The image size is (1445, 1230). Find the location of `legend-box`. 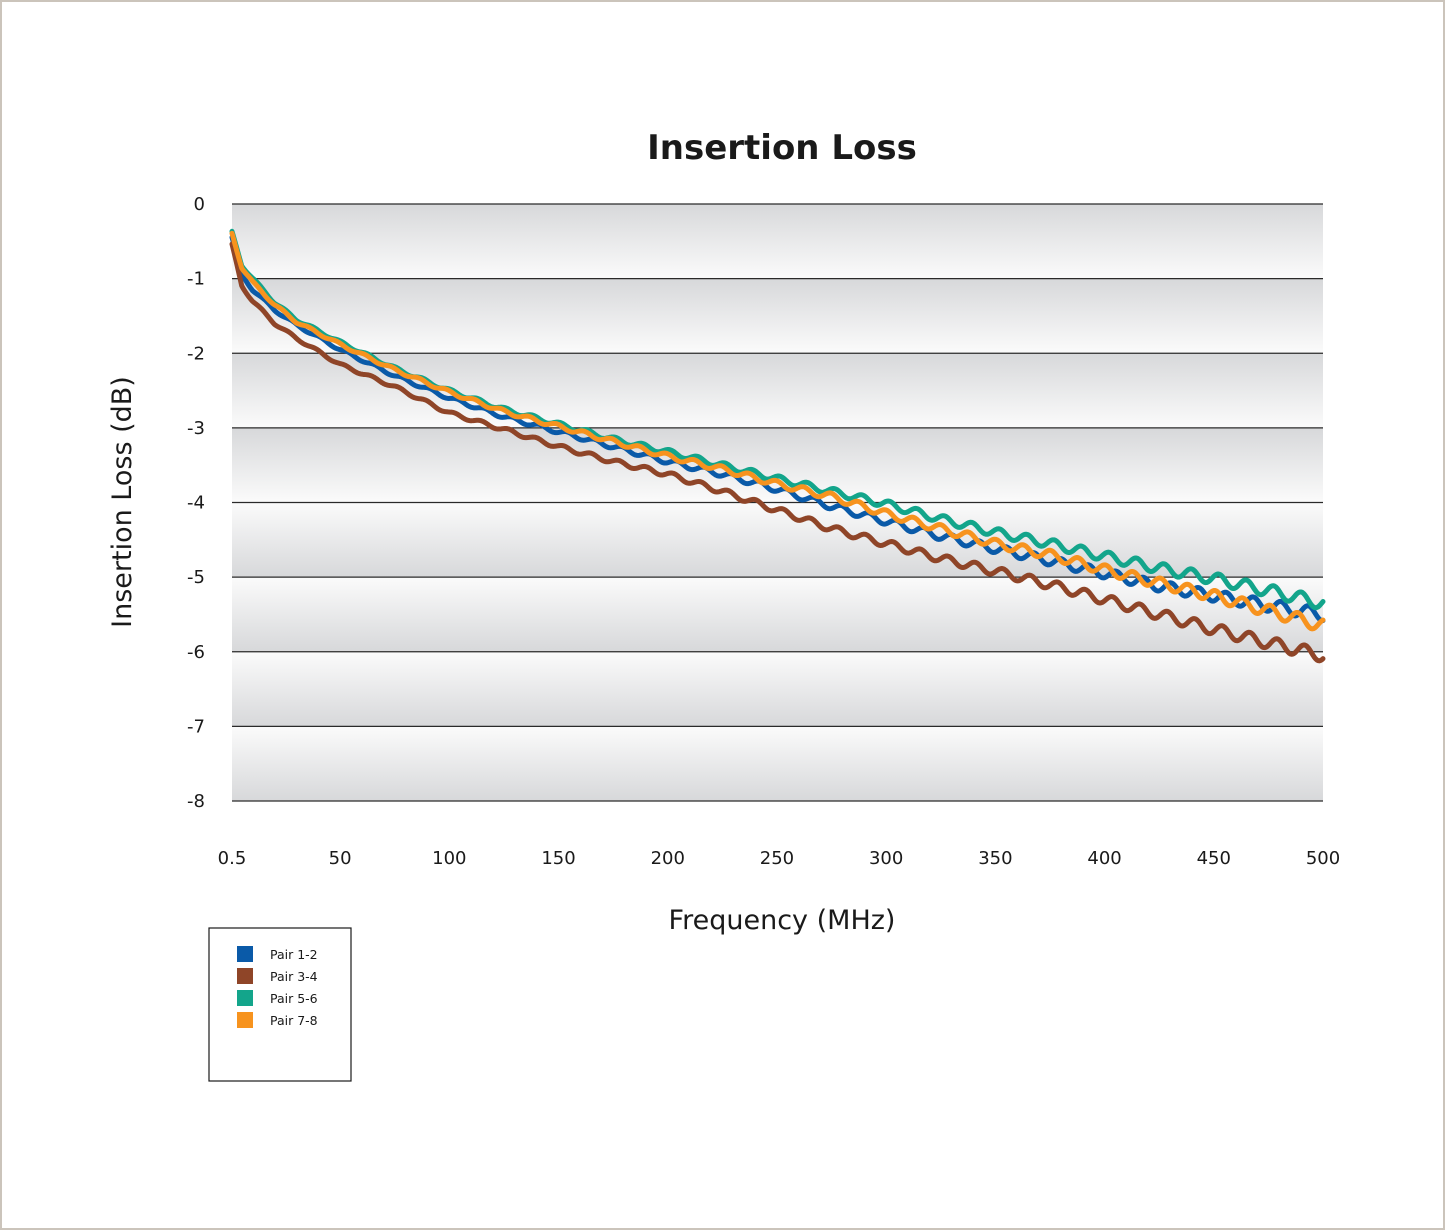

legend-box is located at coordinates (280, 1004).